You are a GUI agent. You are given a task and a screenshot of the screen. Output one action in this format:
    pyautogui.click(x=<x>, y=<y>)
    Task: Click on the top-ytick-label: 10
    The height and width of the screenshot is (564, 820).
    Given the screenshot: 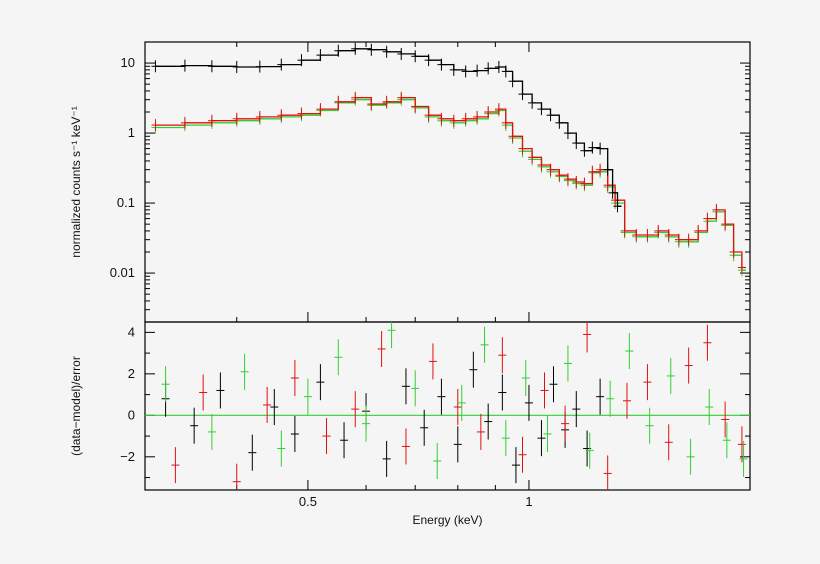 What is the action you would take?
    pyautogui.click(x=128, y=62)
    